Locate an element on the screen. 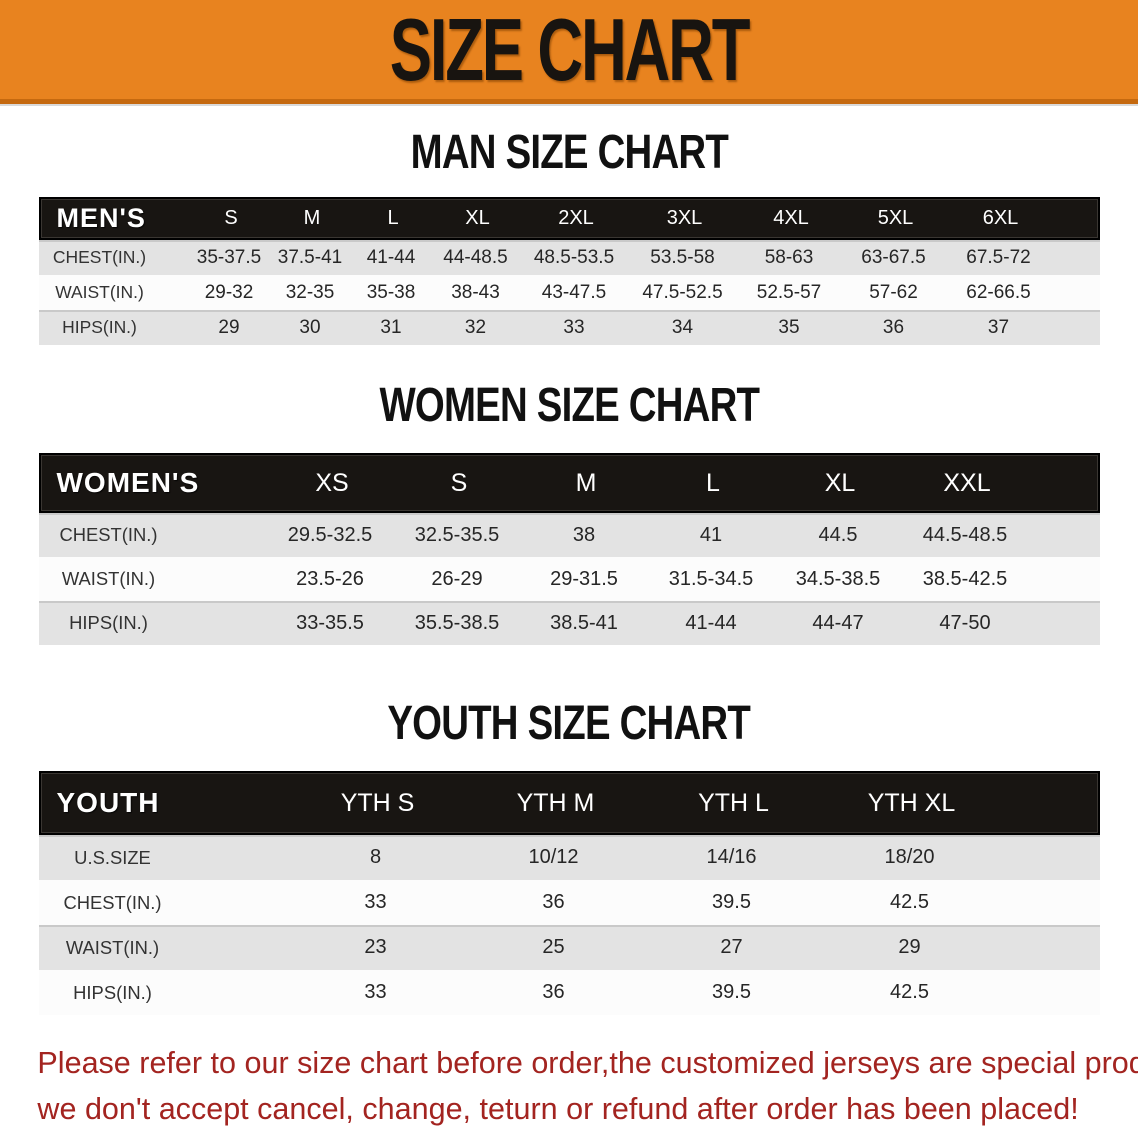 The image size is (1138, 1132). table-cell: 14/16 is located at coordinates (731, 857).